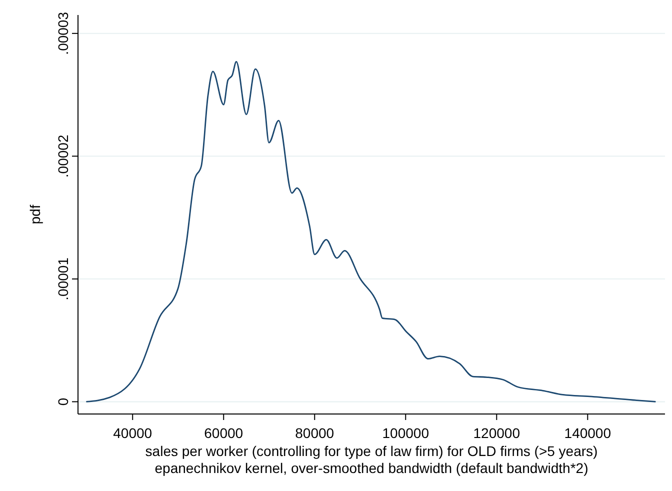 The image size is (672, 491). I want to click on x-tick-label: 100000, so click(406, 433).